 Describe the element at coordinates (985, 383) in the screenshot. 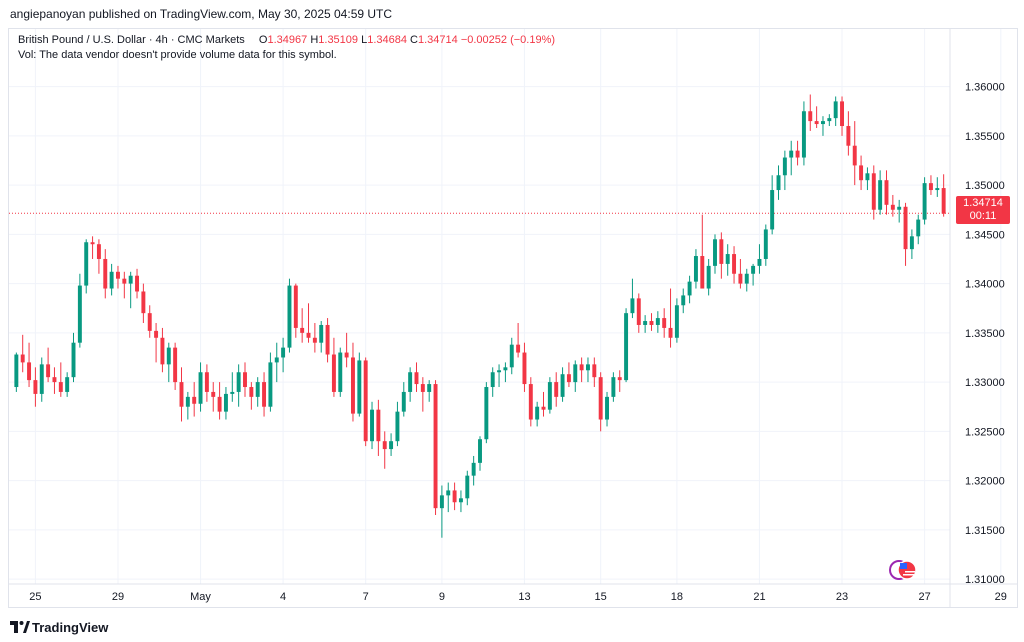

I see `price-tick-label: 1.33000` at that location.